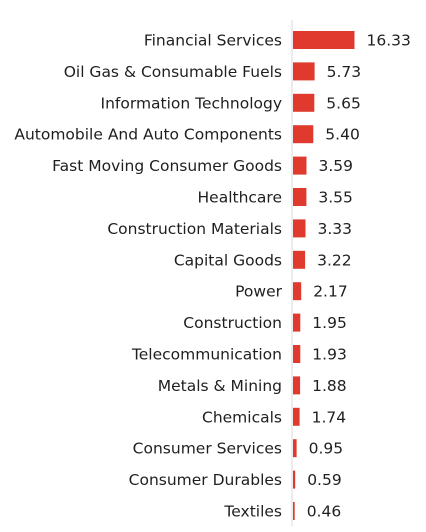 This screenshot has height=532, width=426. Describe the element at coordinates (207, 449) in the screenshot. I see `category-label: Consumer Services` at that location.